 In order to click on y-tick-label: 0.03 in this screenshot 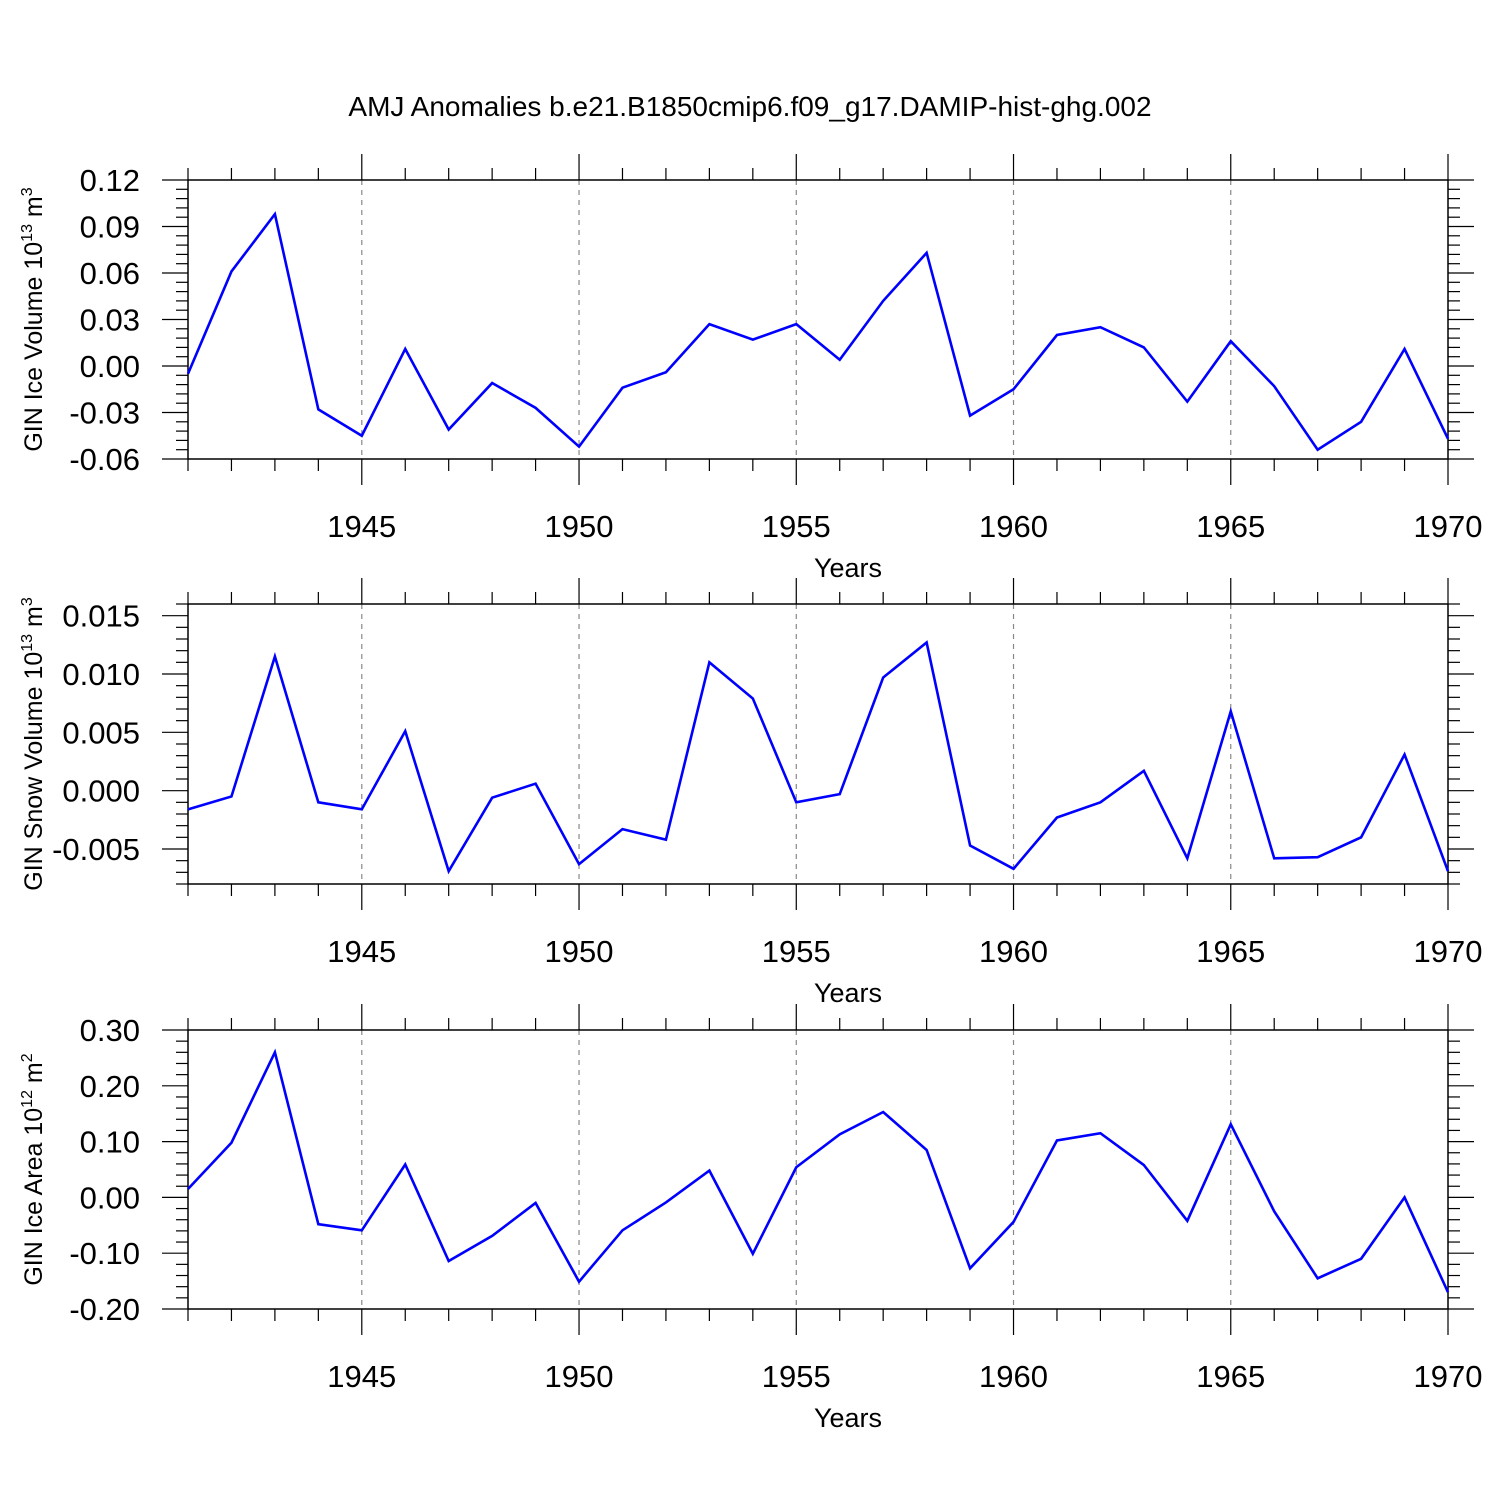, I will do `click(110, 320)`.